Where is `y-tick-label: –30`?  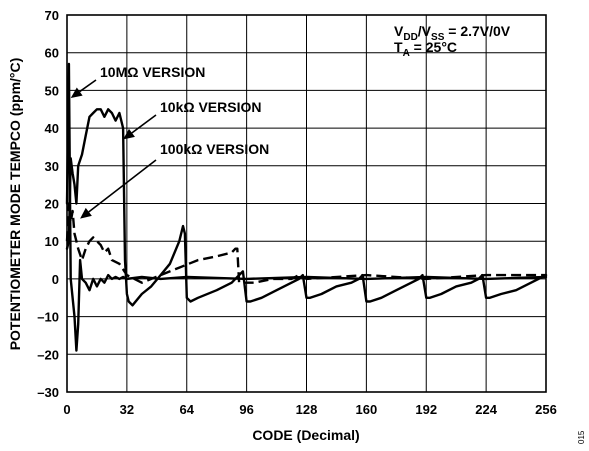 y-tick-label: –30 is located at coordinates (48, 392).